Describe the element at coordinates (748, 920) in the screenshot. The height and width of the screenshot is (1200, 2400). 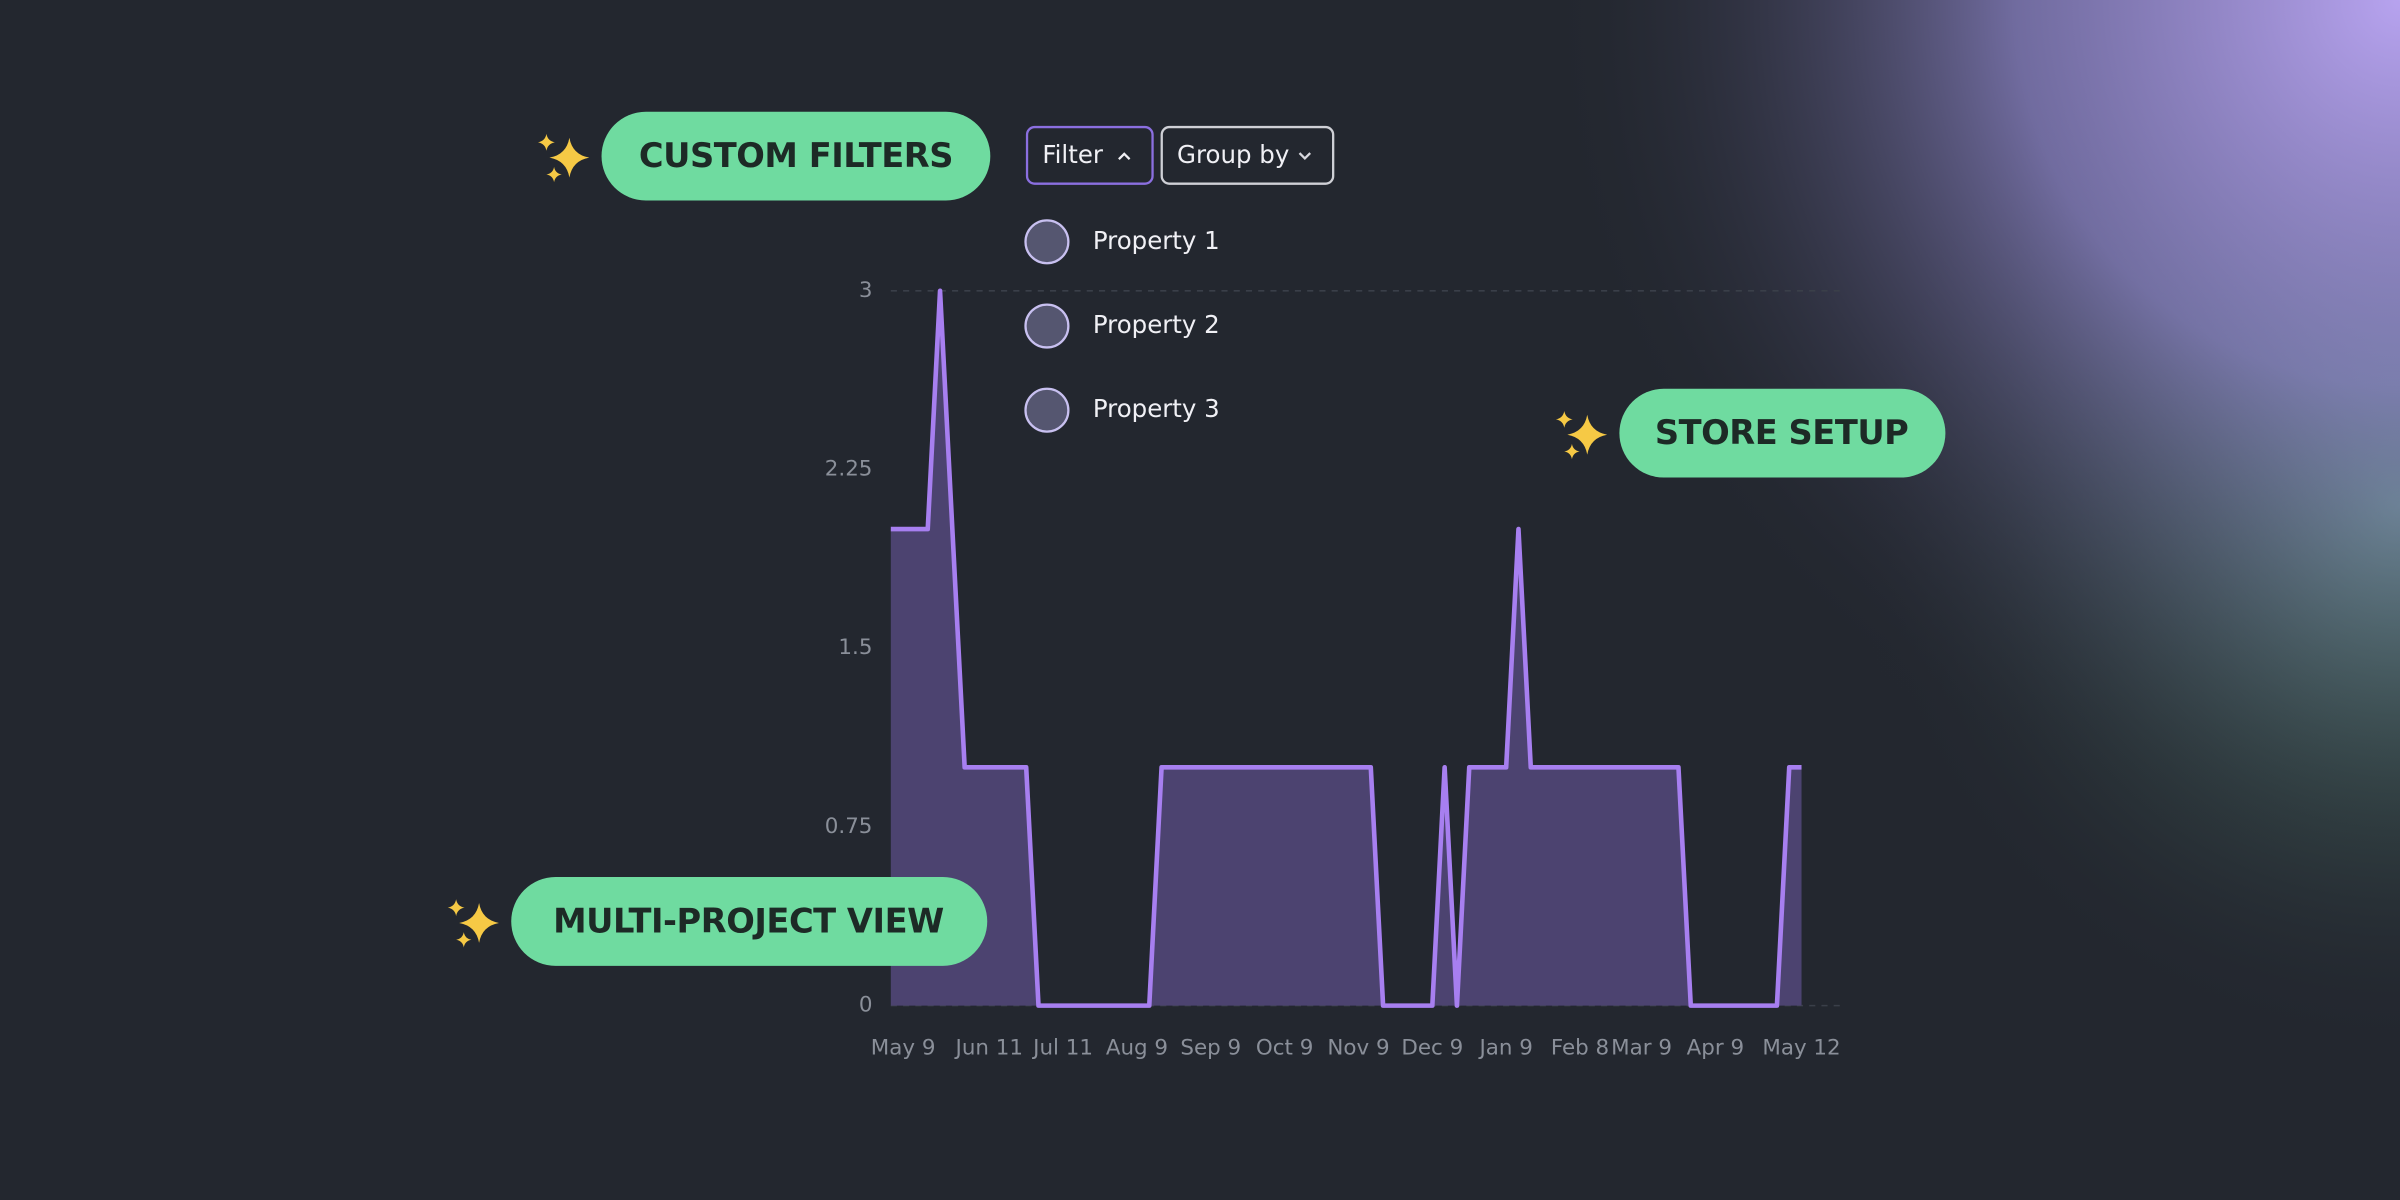
I see `badge-label: MULTI-PROJECT VIEW` at that location.